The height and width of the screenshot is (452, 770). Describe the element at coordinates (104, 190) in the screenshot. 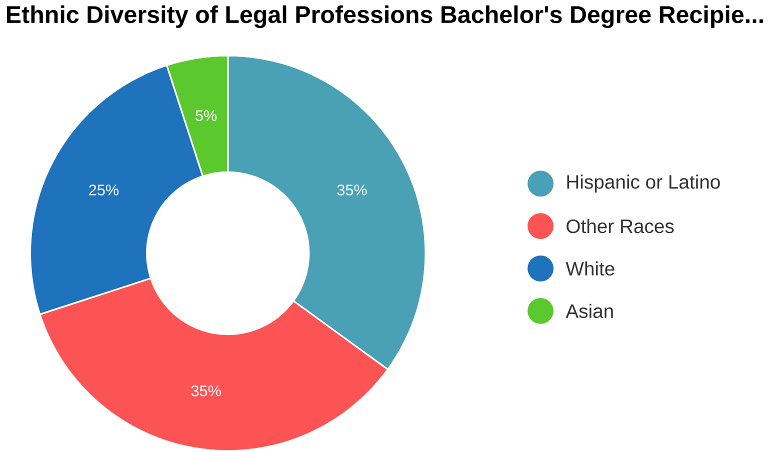

I see `data-label: 25%` at that location.